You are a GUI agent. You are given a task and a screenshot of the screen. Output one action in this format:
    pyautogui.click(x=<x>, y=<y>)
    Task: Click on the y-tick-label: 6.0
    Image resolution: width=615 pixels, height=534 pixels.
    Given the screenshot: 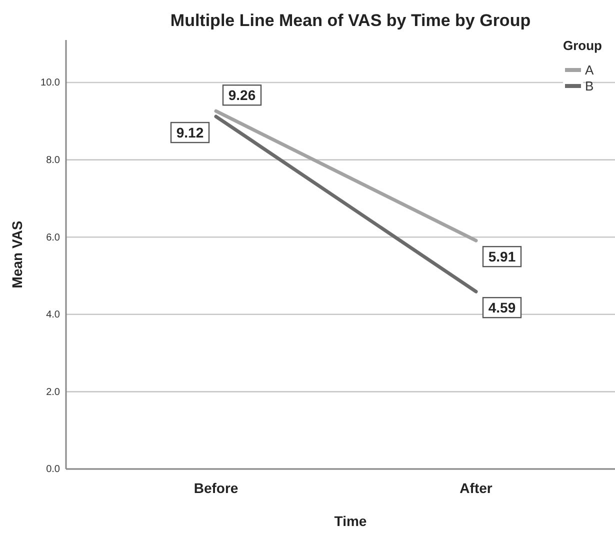 What is the action you would take?
    pyautogui.click(x=53, y=238)
    